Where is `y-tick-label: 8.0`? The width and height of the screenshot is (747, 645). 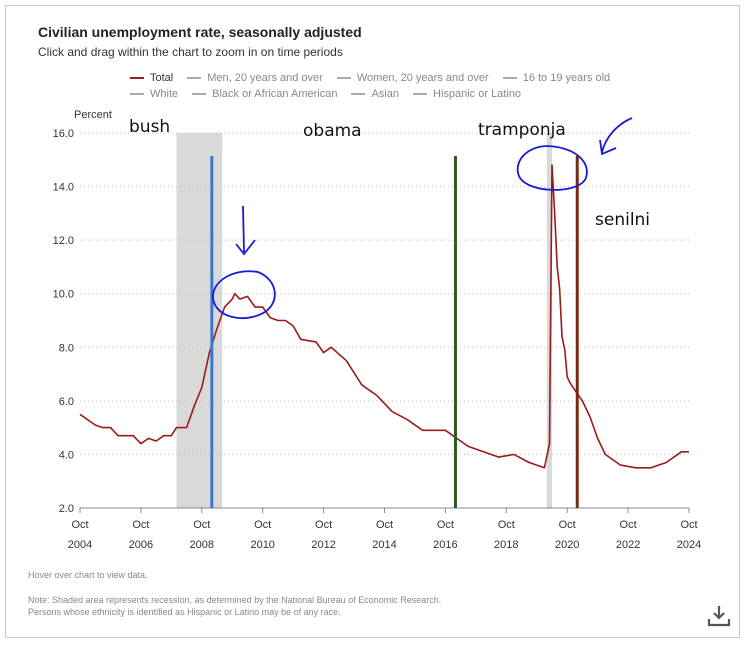 y-tick-label: 8.0 is located at coordinates (66, 348).